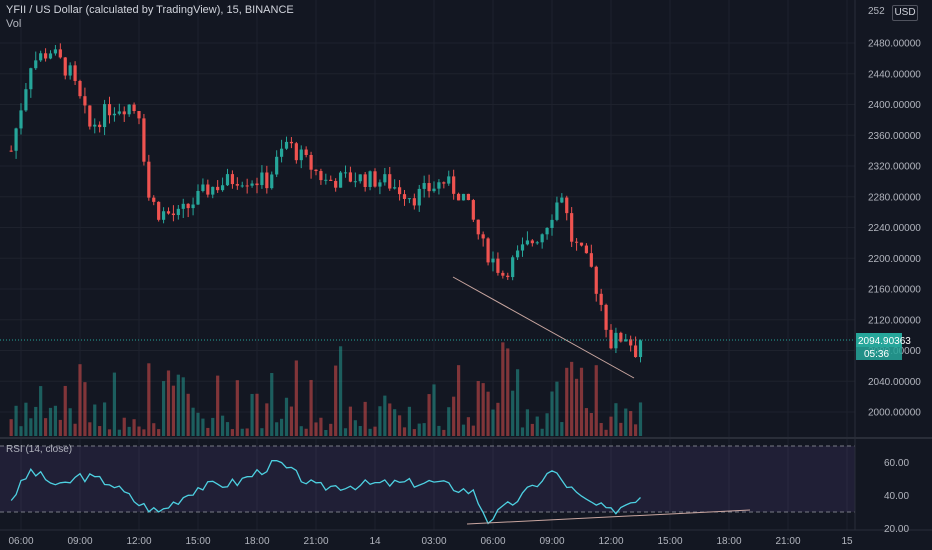  What do you see at coordinates (894, 413) in the screenshot?
I see `price-axis-label: 2000.00000` at bounding box center [894, 413].